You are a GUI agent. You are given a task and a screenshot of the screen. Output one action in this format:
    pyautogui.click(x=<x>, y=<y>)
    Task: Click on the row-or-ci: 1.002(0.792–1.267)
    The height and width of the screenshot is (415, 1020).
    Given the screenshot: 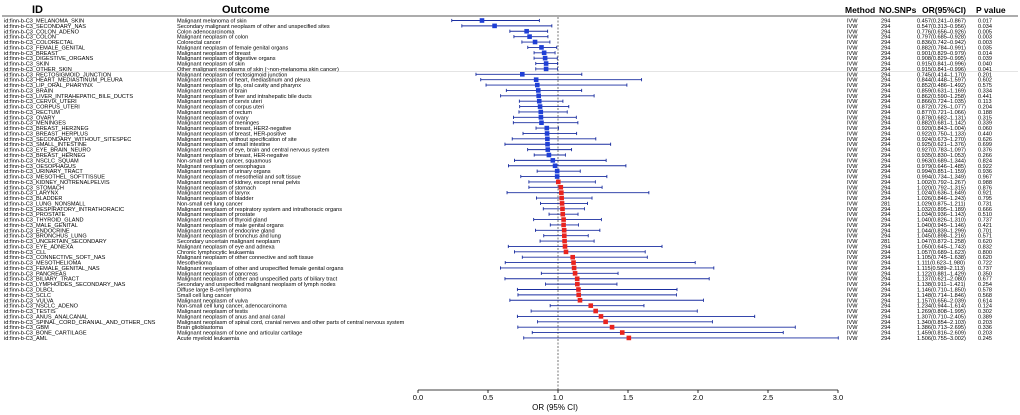 What is the action you would take?
    pyautogui.click(x=941, y=183)
    